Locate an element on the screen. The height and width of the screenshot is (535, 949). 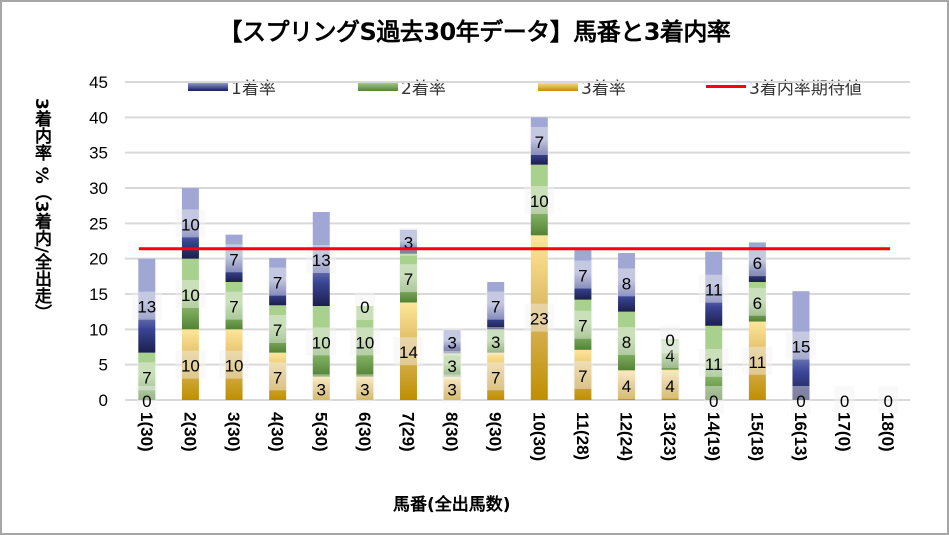
x-tick-label: 13(23) is located at coordinates (669, 436).